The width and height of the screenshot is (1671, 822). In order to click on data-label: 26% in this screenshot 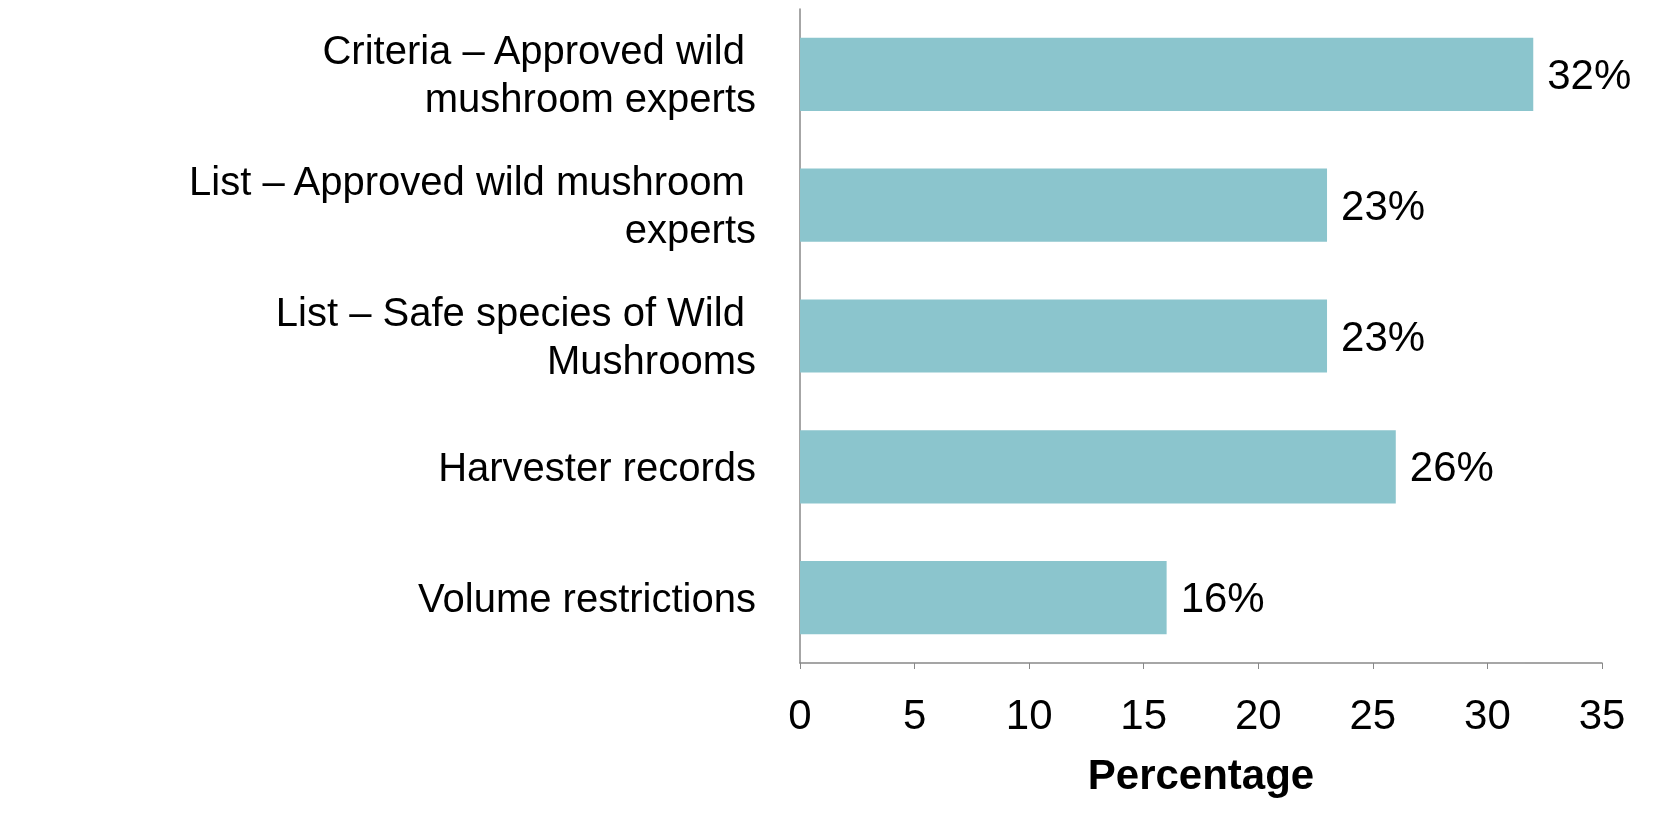, I will do `click(1451, 467)`.